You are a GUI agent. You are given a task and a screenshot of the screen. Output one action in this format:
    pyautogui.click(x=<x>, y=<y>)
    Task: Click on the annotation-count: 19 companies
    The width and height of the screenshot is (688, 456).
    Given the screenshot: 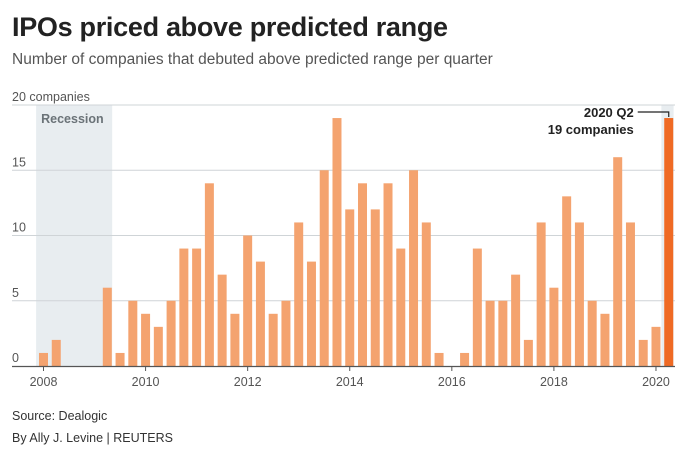 What is the action you would take?
    pyautogui.click(x=591, y=129)
    